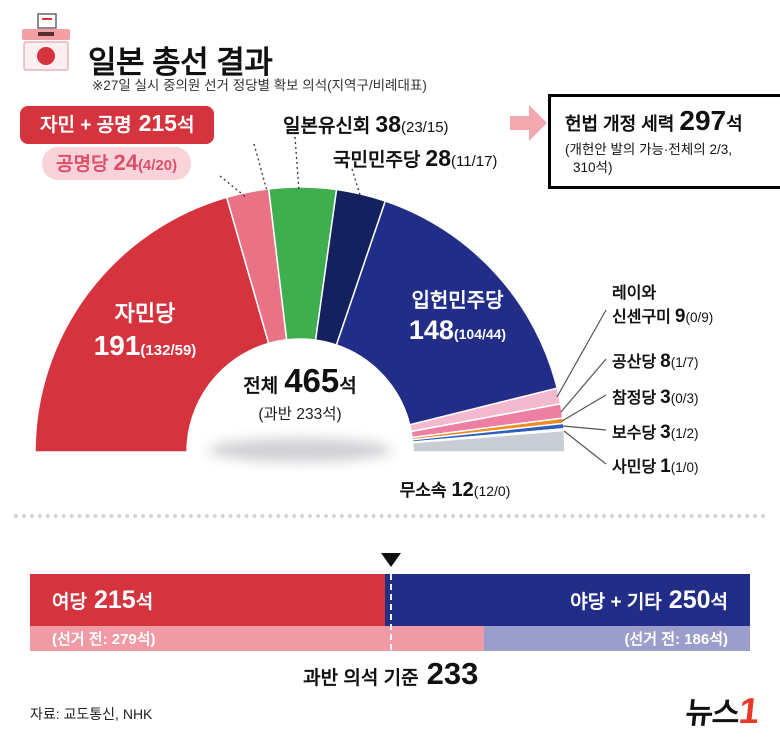  I want to click on bar-current: 여당 215 석 야당 + 기타 250 석, so click(390, 600).